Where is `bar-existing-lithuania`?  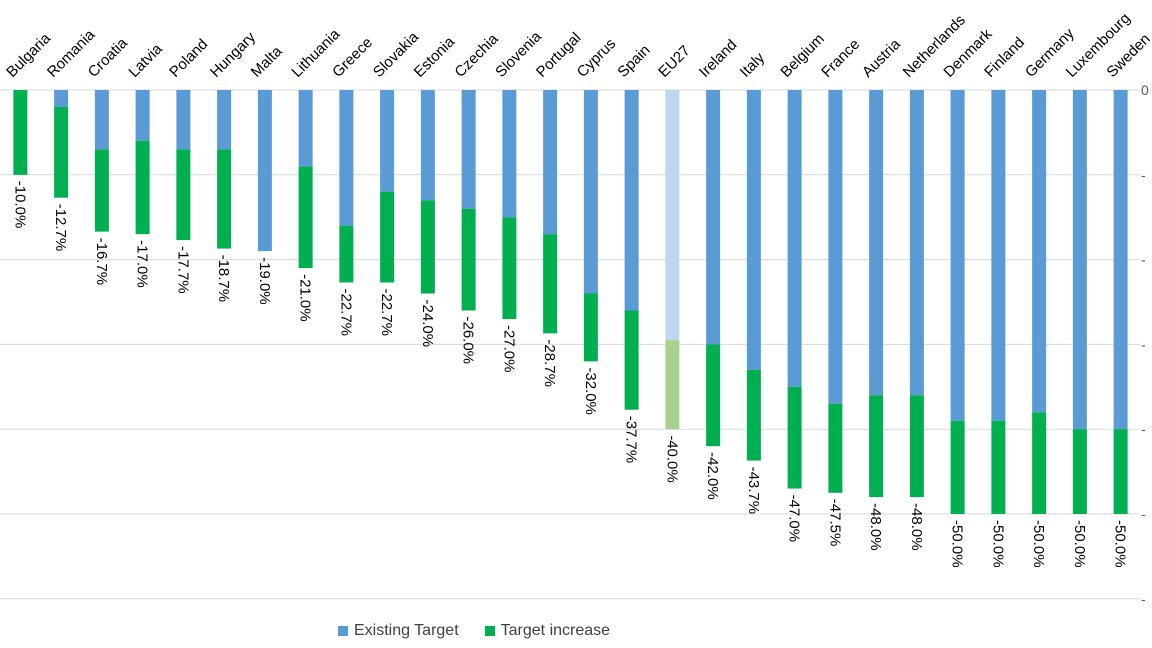 bar-existing-lithuania is located at coordinates (305, 128).